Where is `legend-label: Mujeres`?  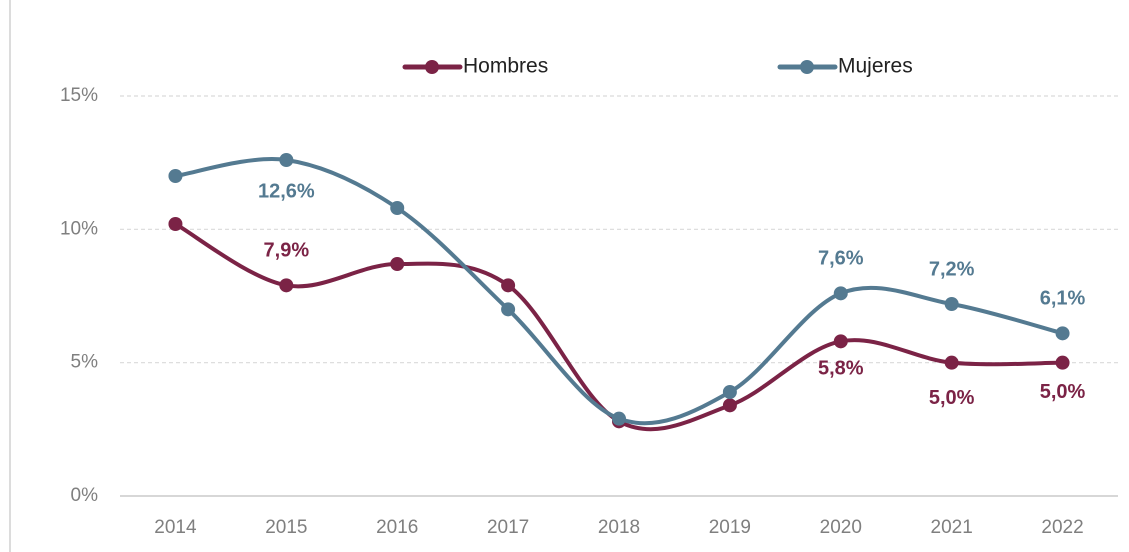
legend-label: Mujeres is located at coordinates (875, 66).